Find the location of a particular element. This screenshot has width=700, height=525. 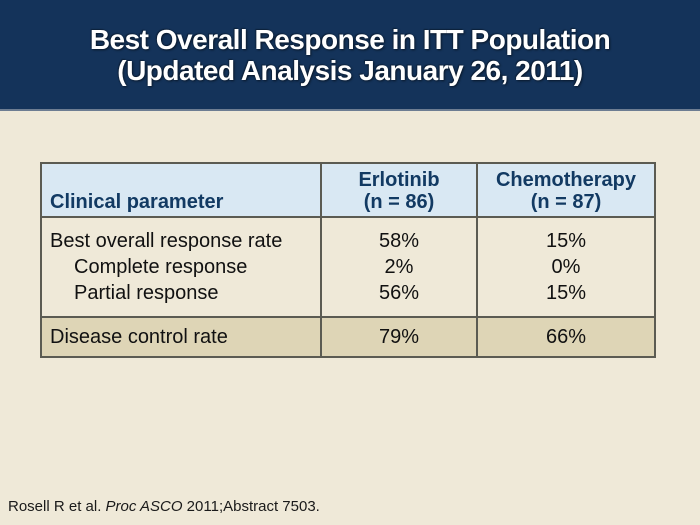

citation-journal: Proc ASCO is located at coordinates (144, 506).